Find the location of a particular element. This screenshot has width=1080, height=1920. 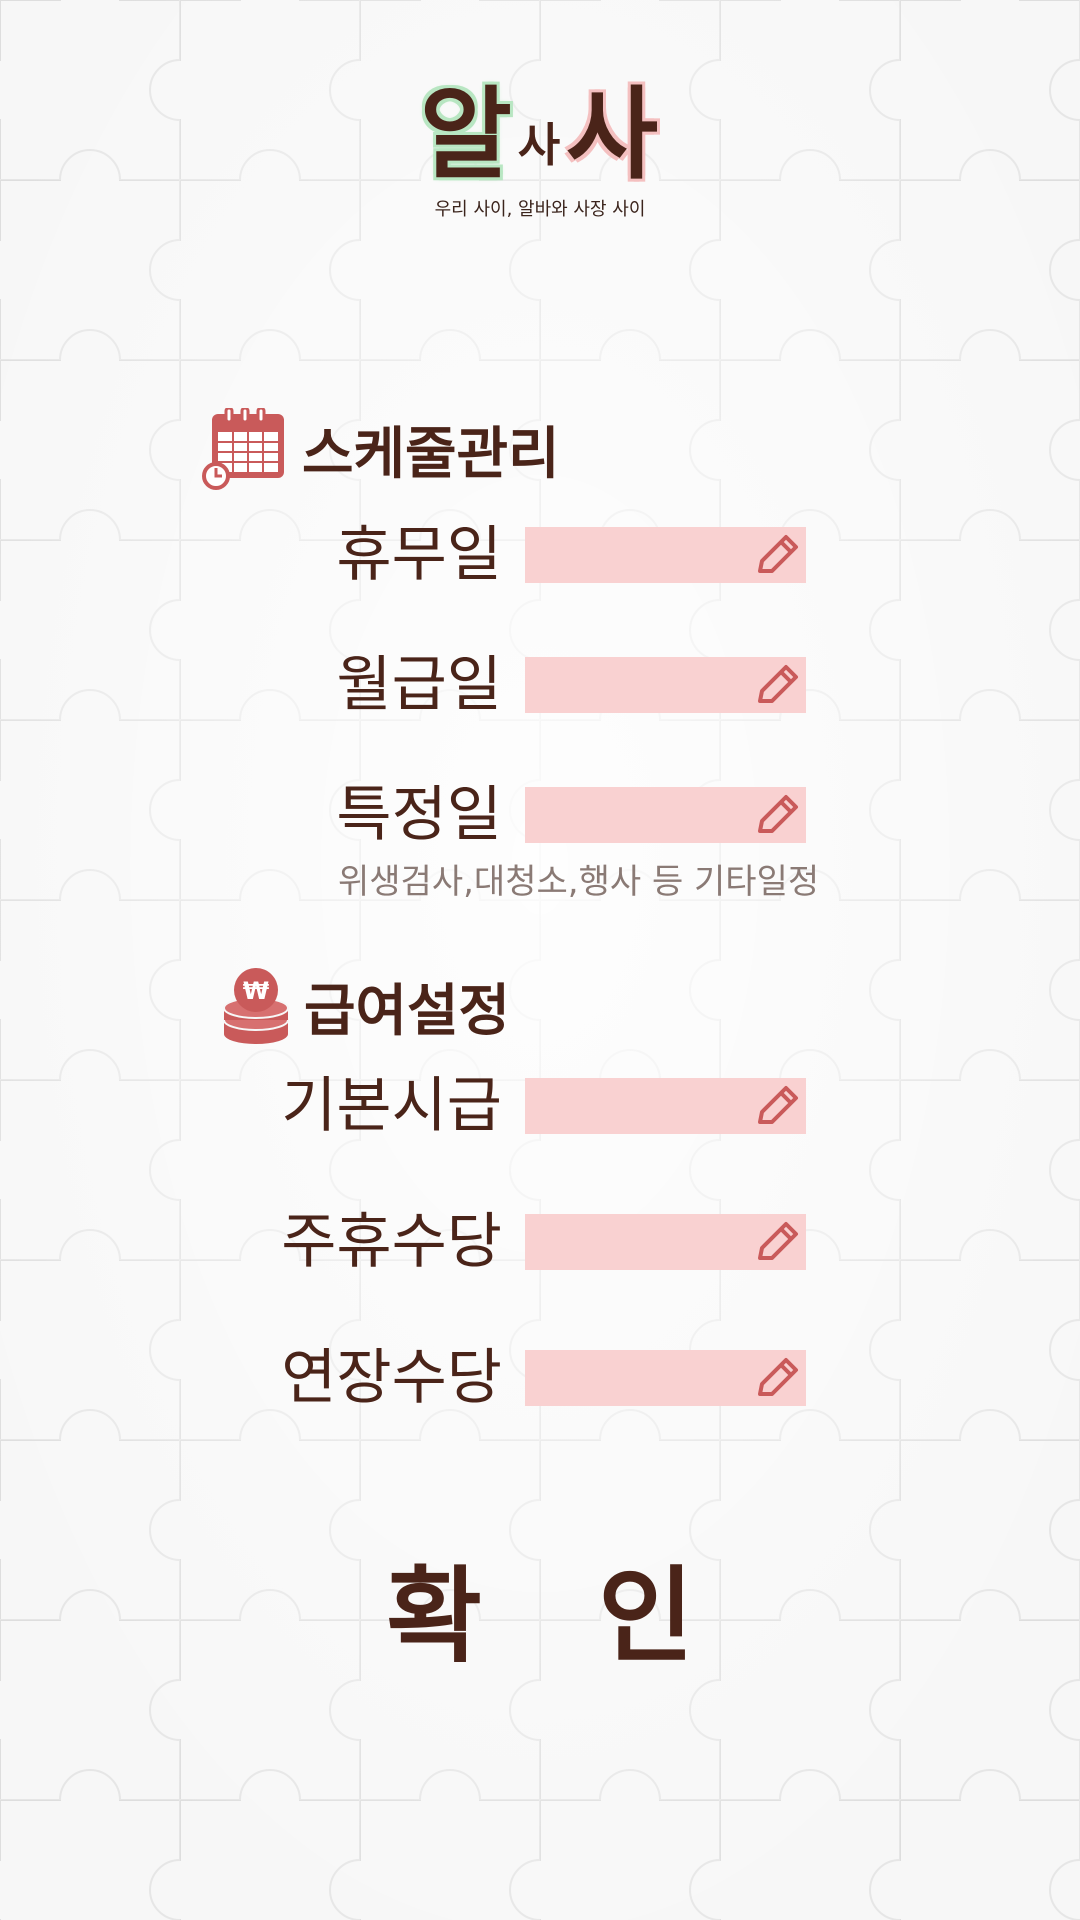

schedule-title: 스케줄관리 is located at coordinates (431, 454).